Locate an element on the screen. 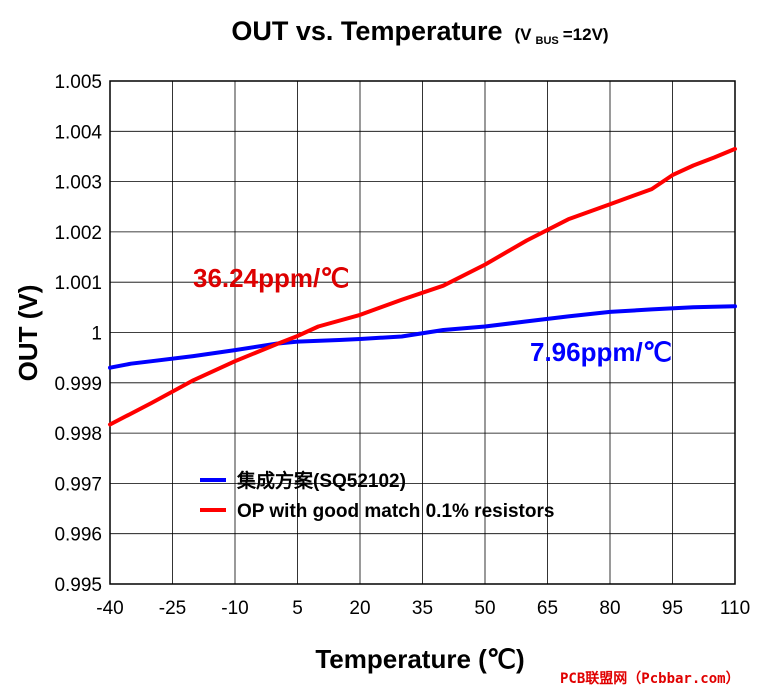 This screenshot has width=764, height=690. x-tick-label: 35 is located at coordinates (422, 608).